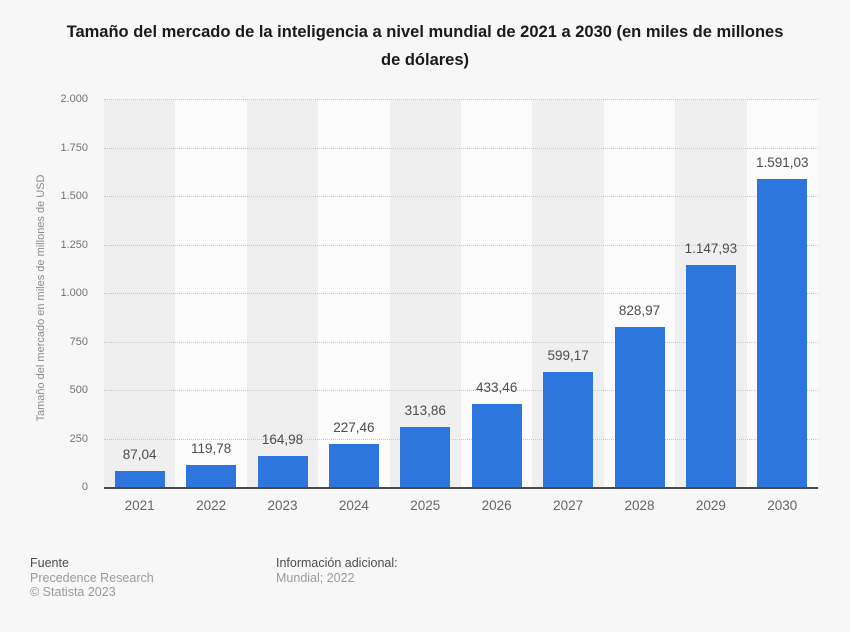 The height and width of the screenshot is (632, 850). Describe the element at coordinates (782, 163) in the screenshot. I see `bar-value-label-2030: 1.591,03` at that location.